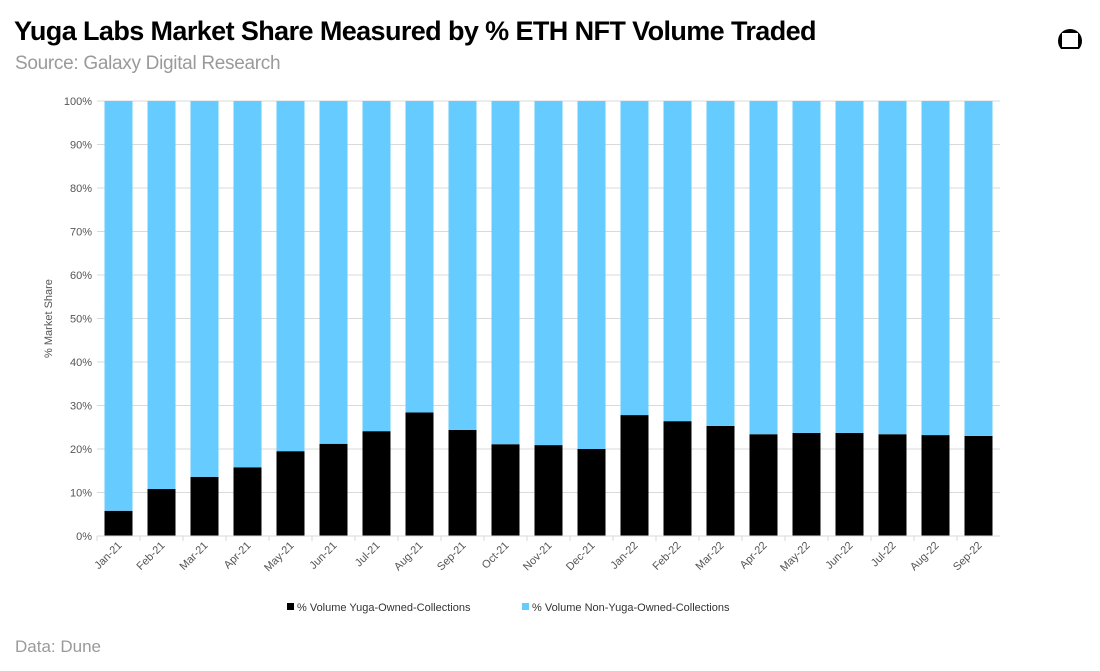 The height and width of the screenshot is (671, 1100). I want to click on x-tick-label: May-21, so click(279, 557).